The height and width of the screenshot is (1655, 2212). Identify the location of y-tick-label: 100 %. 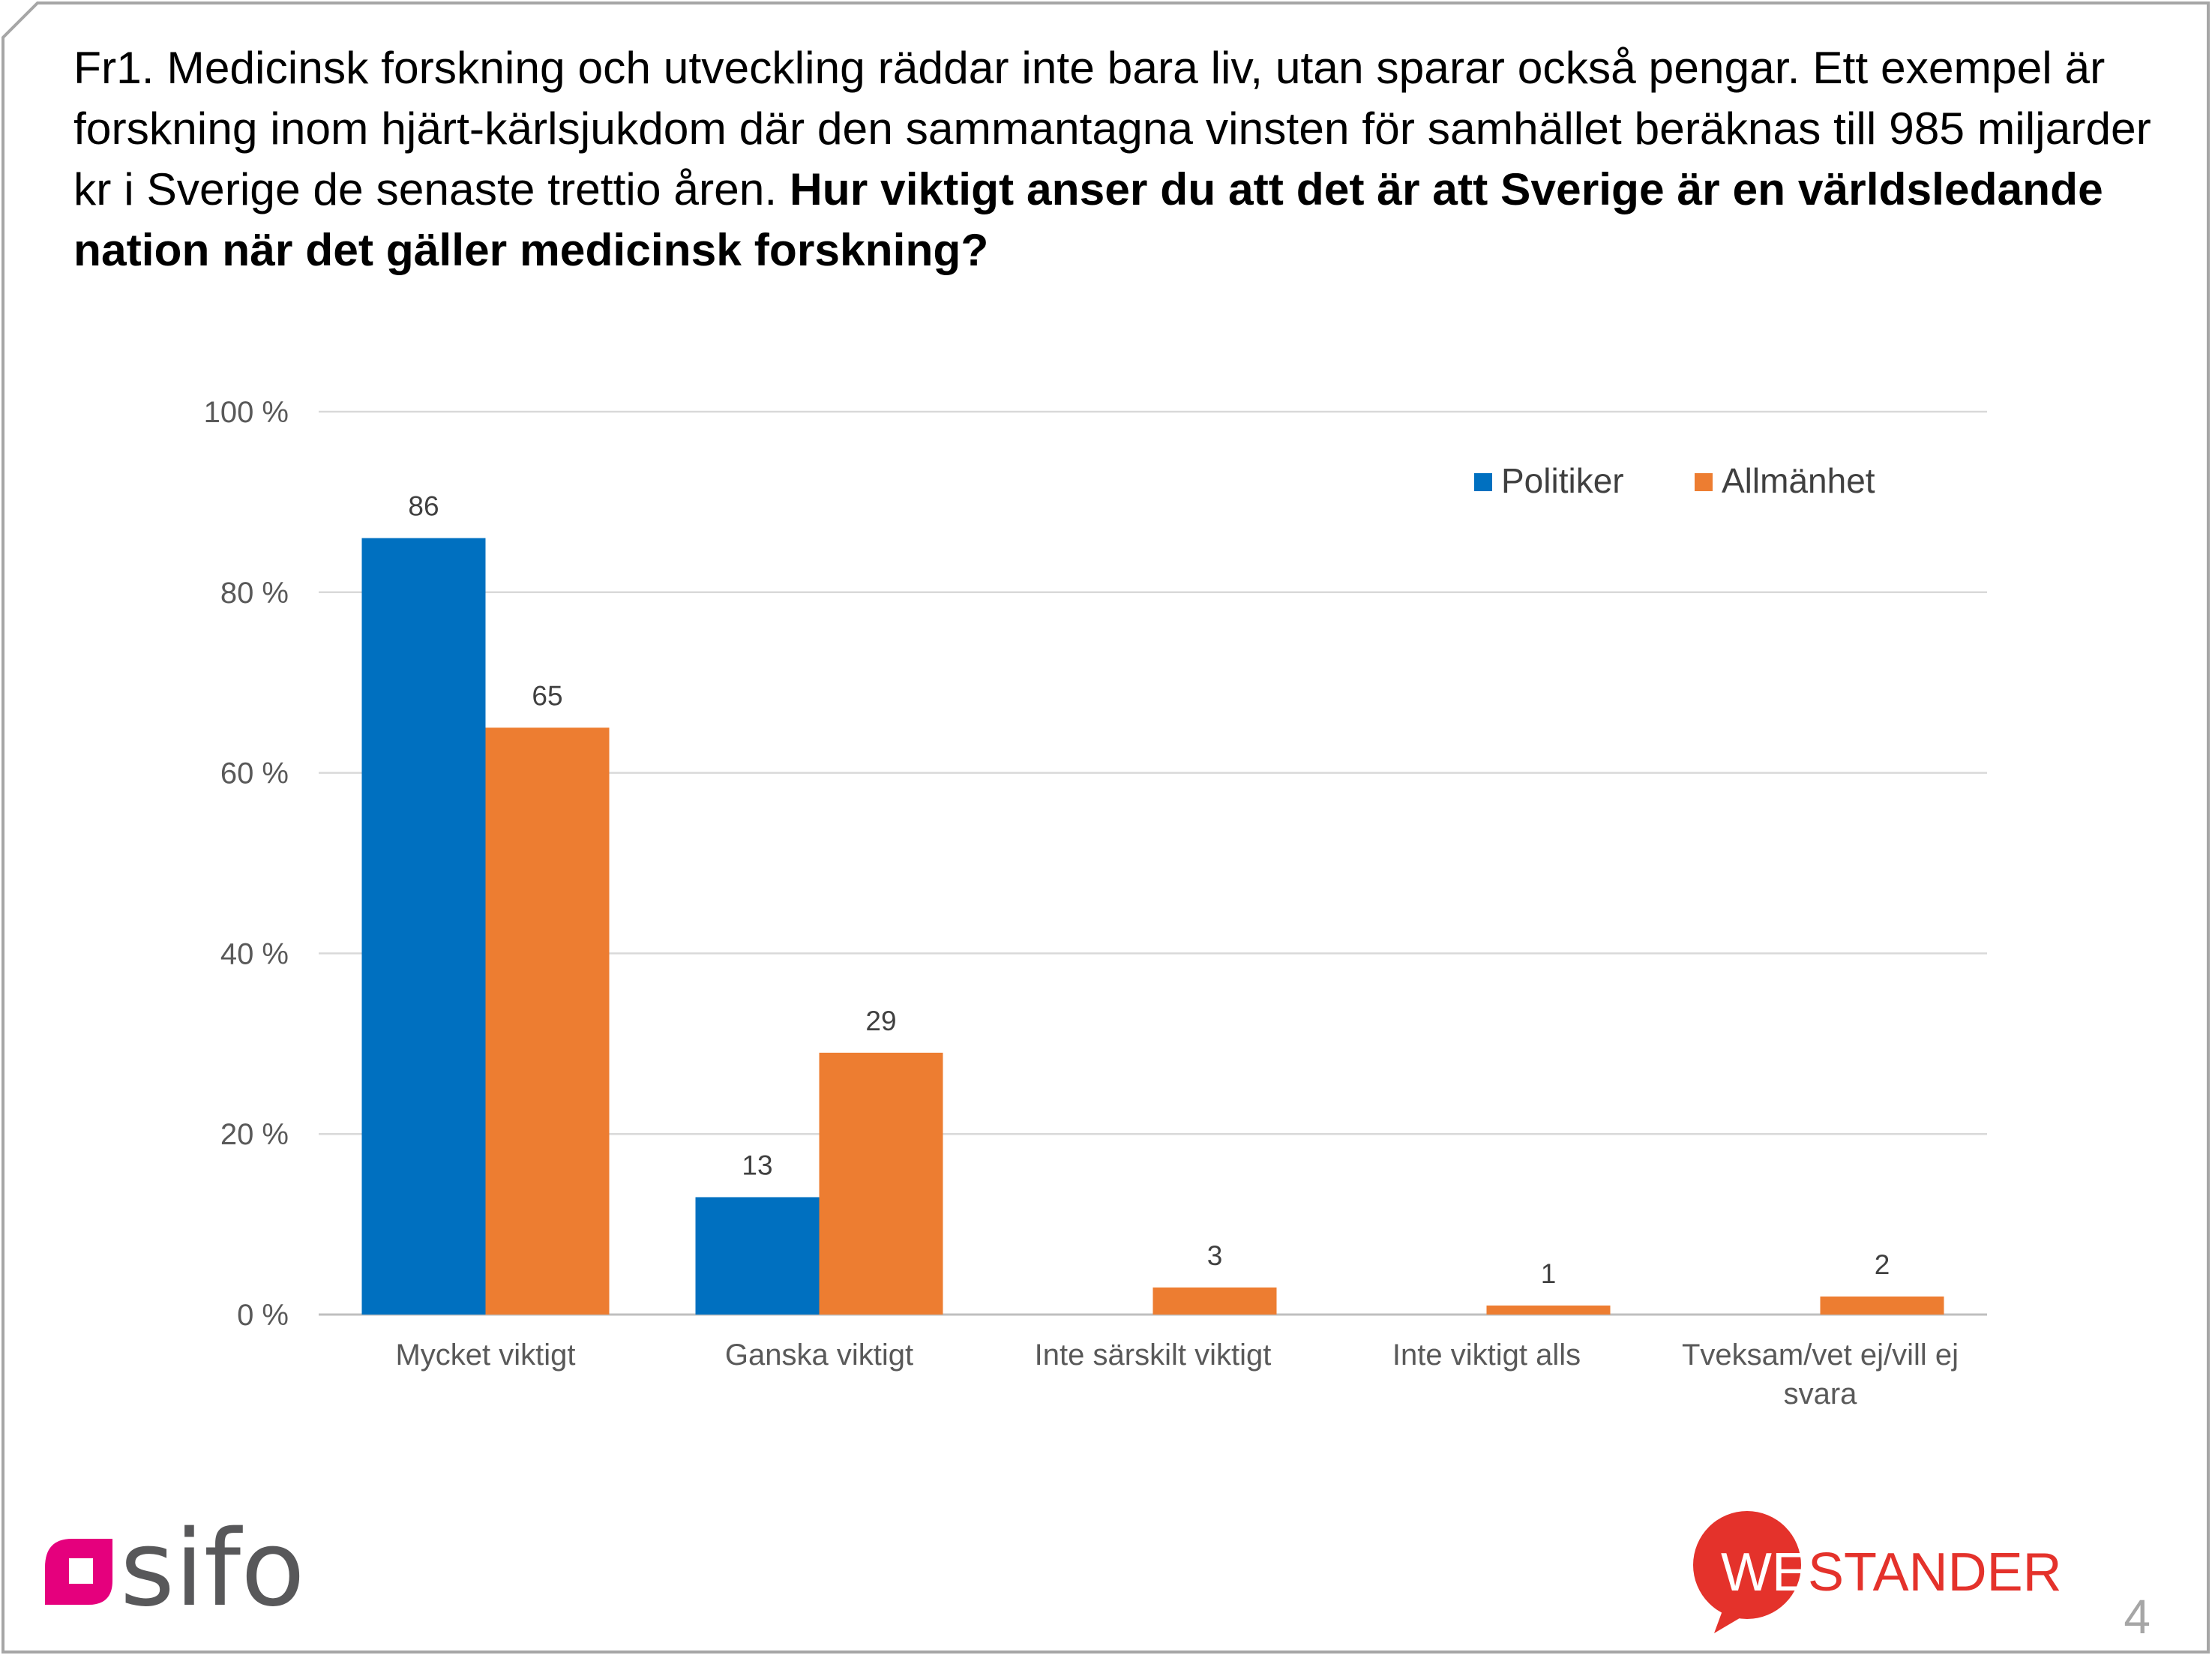
(246, 413).